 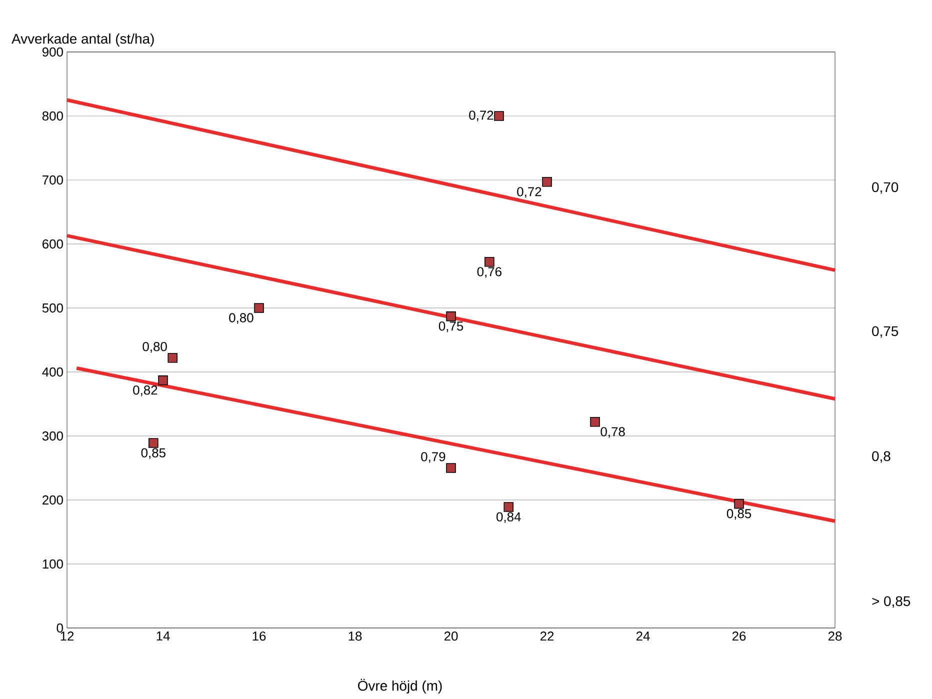 I want to click on y-tick-label: 600, so click(x=52, y=244).